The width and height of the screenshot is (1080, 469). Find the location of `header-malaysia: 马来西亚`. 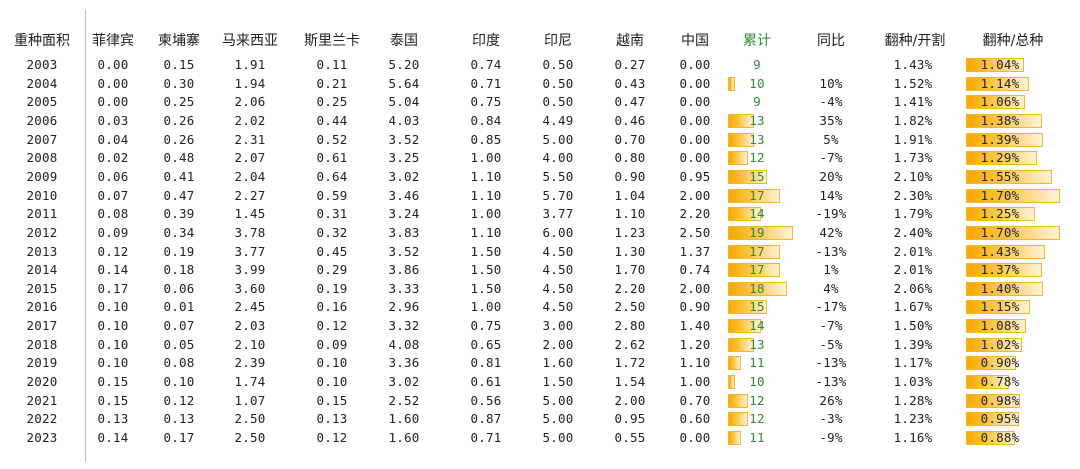

header-malaysia: 马来西亚 is located at coordinates (250, 41).